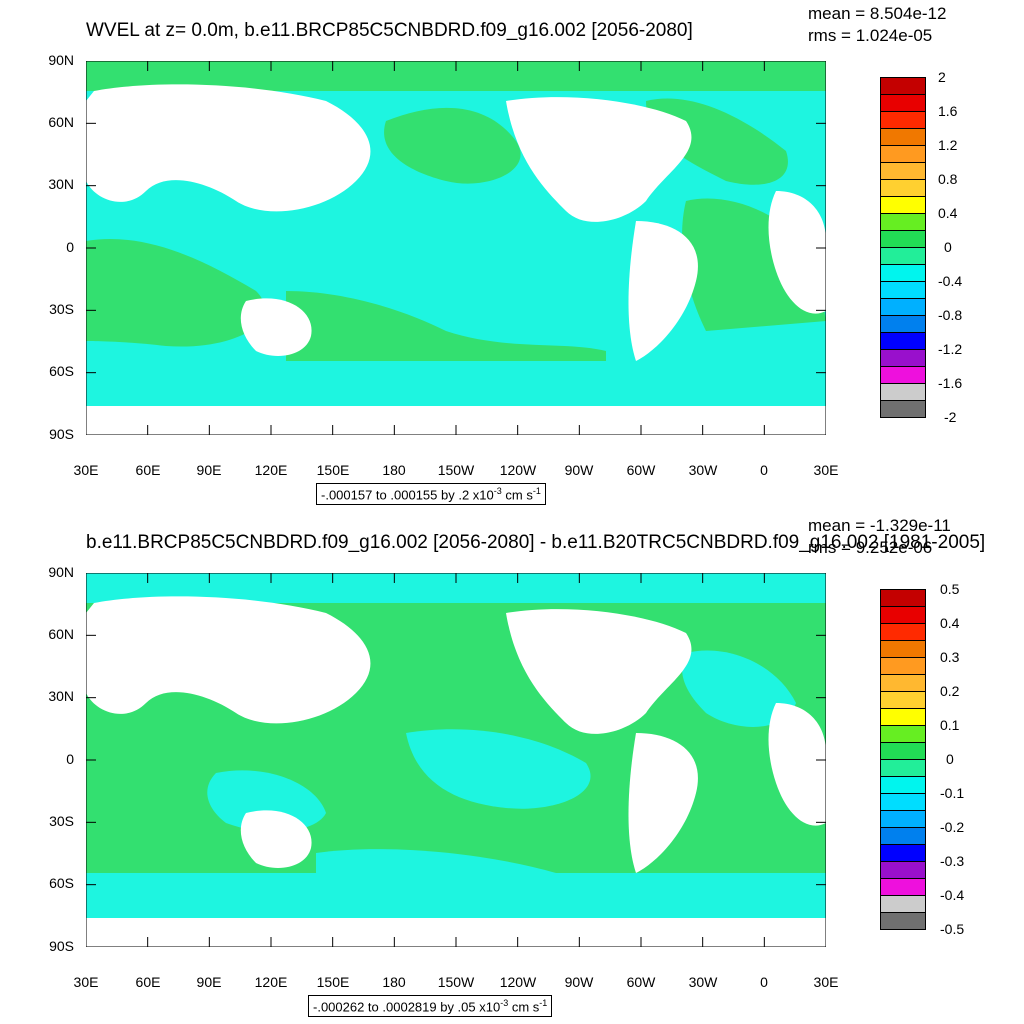  I want to click on lat-label: 60N, so click(61, 634).